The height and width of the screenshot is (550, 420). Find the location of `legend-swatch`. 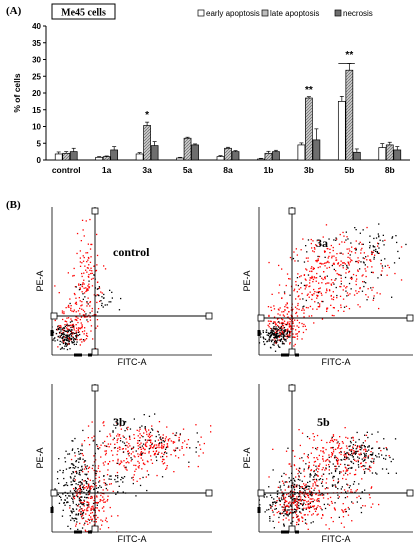

legend-swatch is located at coordinates (338, 13).